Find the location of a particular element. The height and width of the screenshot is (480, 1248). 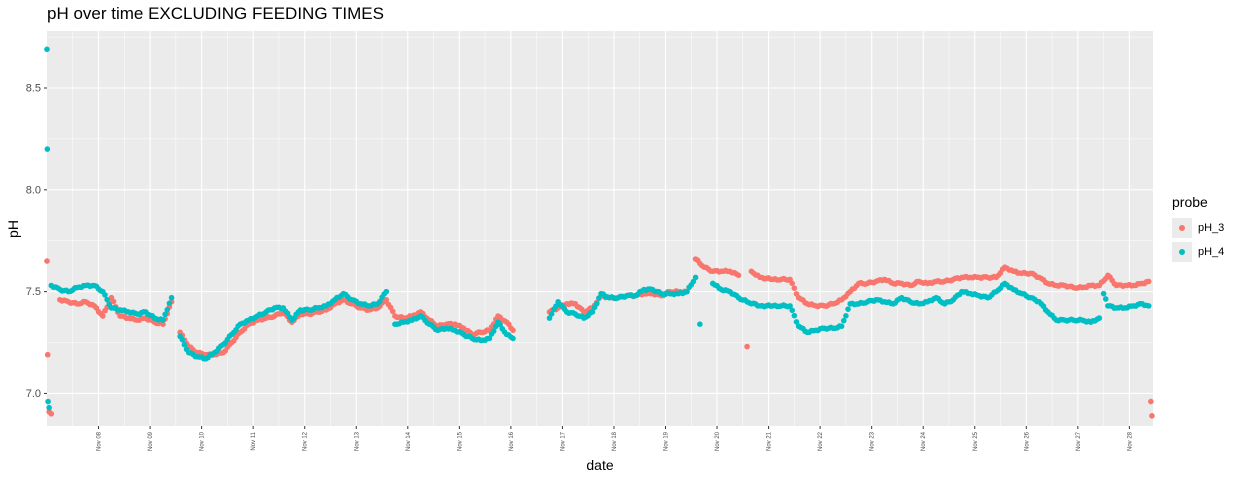

x-tick-label: Nov 10 is located at coordinates (203, 441).